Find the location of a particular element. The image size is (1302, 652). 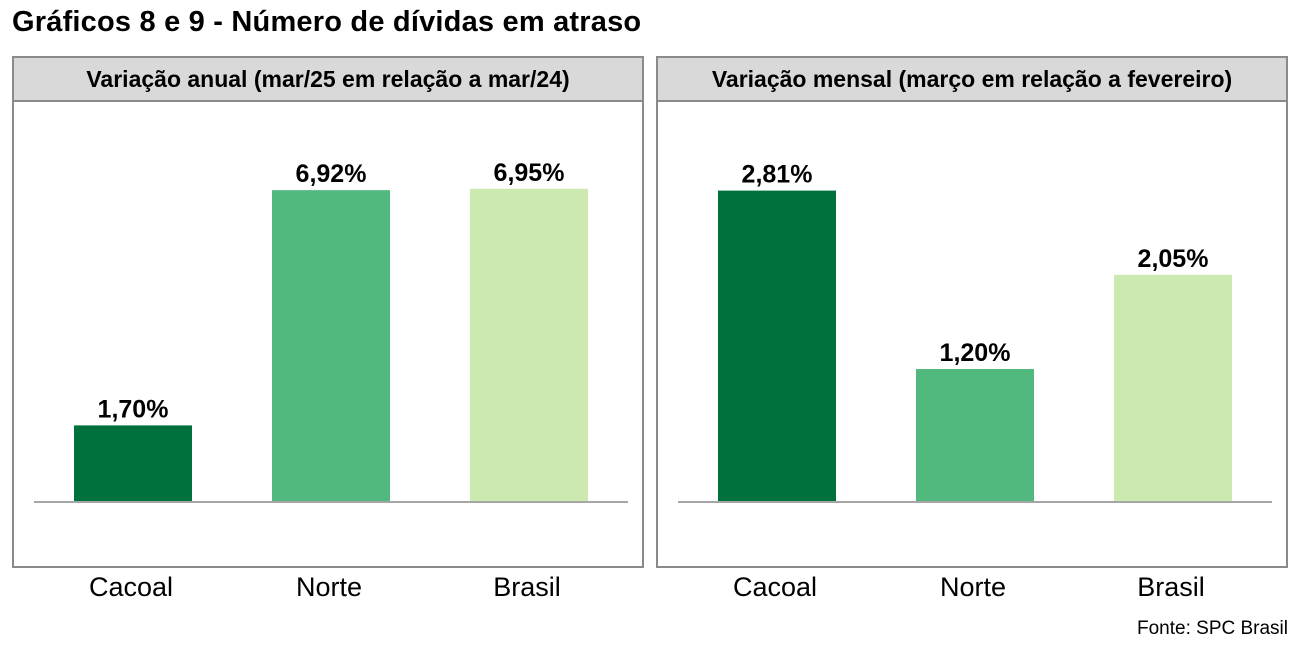

annual-category-brasil: Brasil is located at coordinates (527, 587).